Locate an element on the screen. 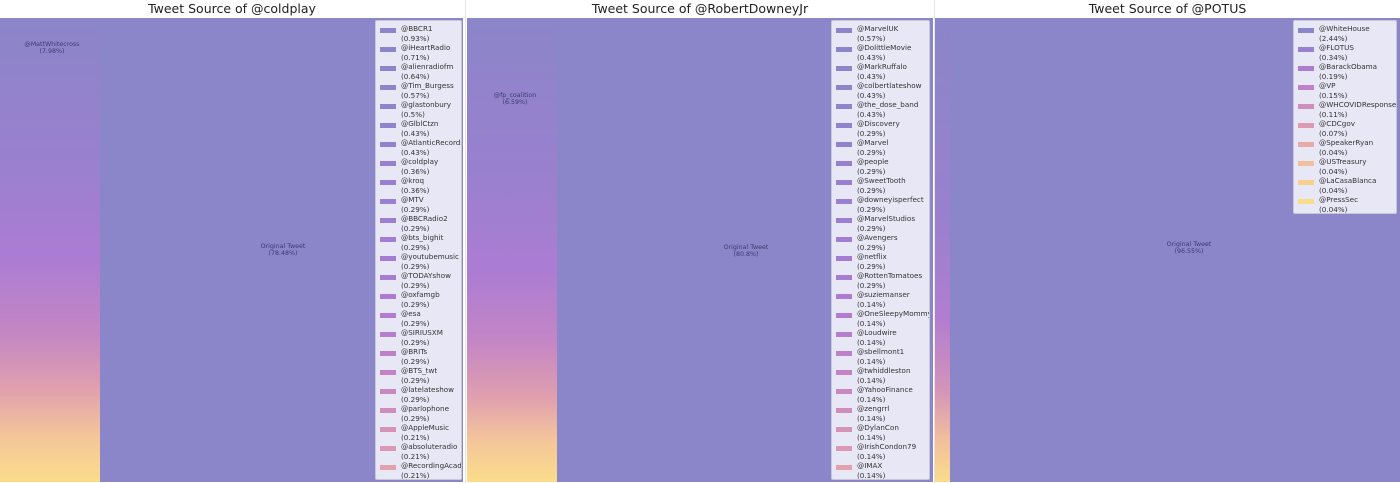 Image resolution: width=1400 pixels, height=483 pixels. legend-item: @VP (0.15%) is located at coordinates (1345, 90).